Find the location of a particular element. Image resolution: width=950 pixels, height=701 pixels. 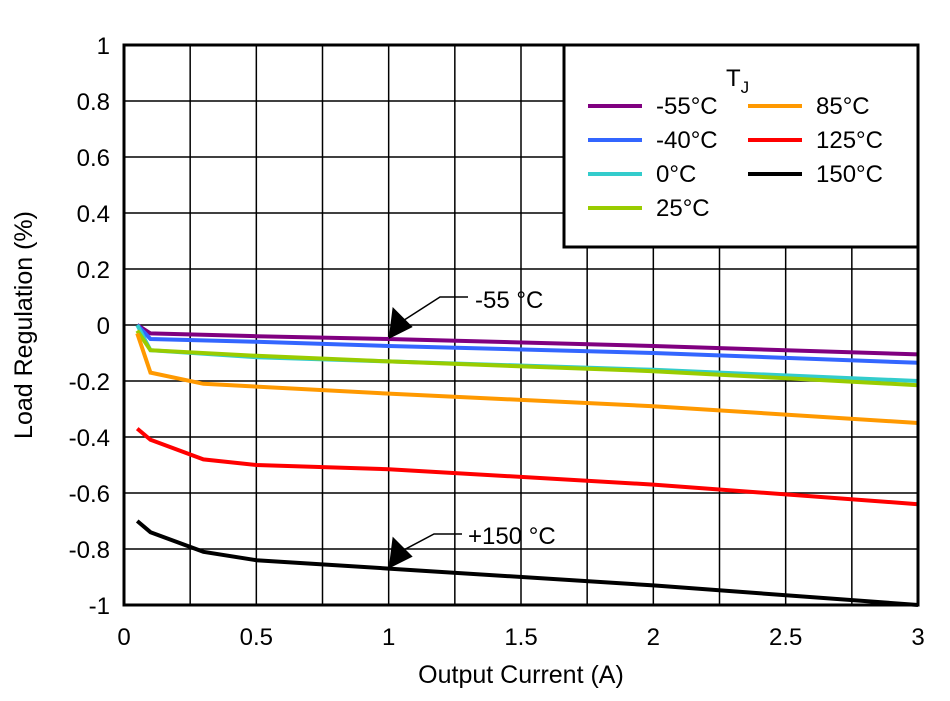

y-tick-label: -0.4 is located at coordinates (89, 438).